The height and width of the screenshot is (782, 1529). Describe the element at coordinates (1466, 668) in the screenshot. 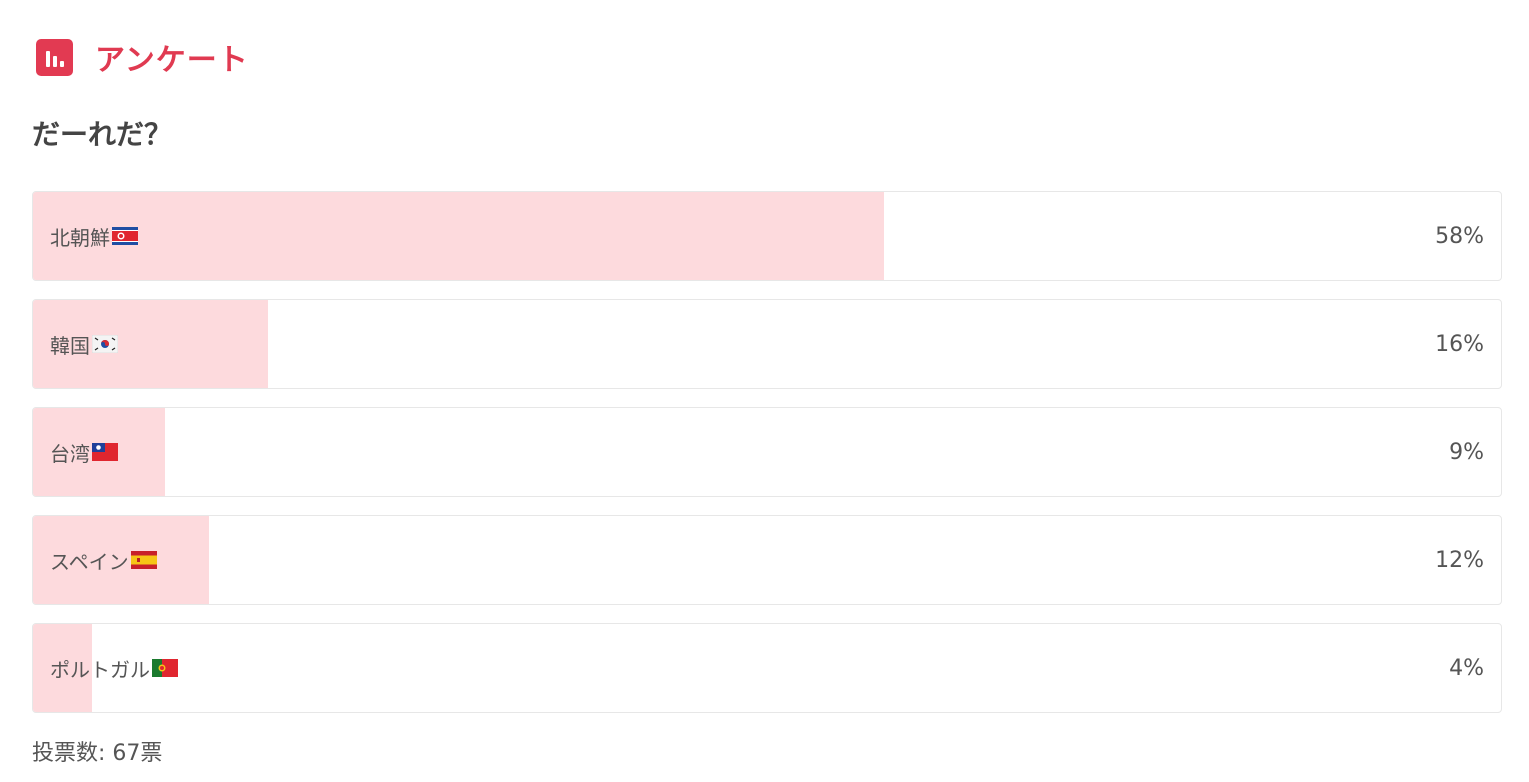

I see `option-percent: 4%` at that location.